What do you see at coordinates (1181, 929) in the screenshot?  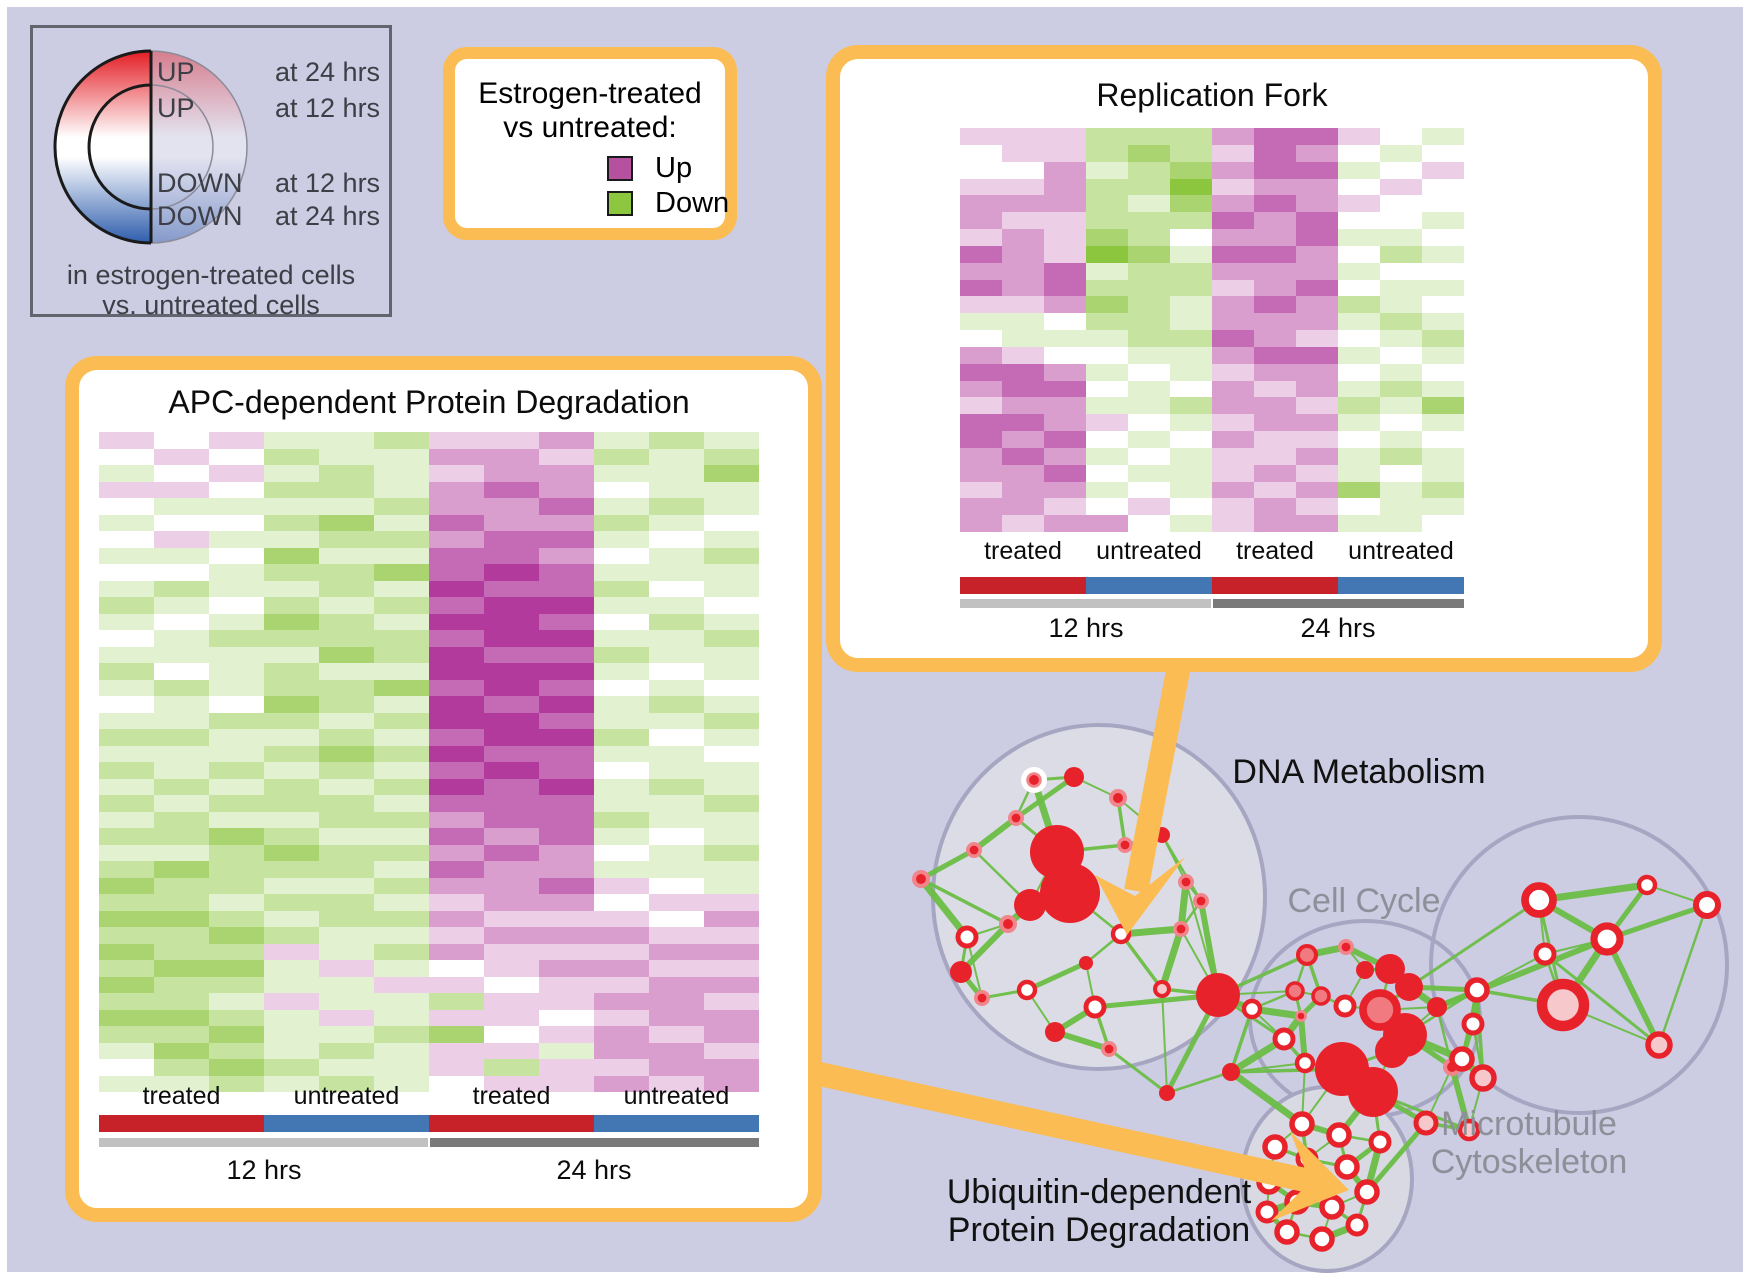 I see `network-node-d19` at bounding box center [1181, 929].